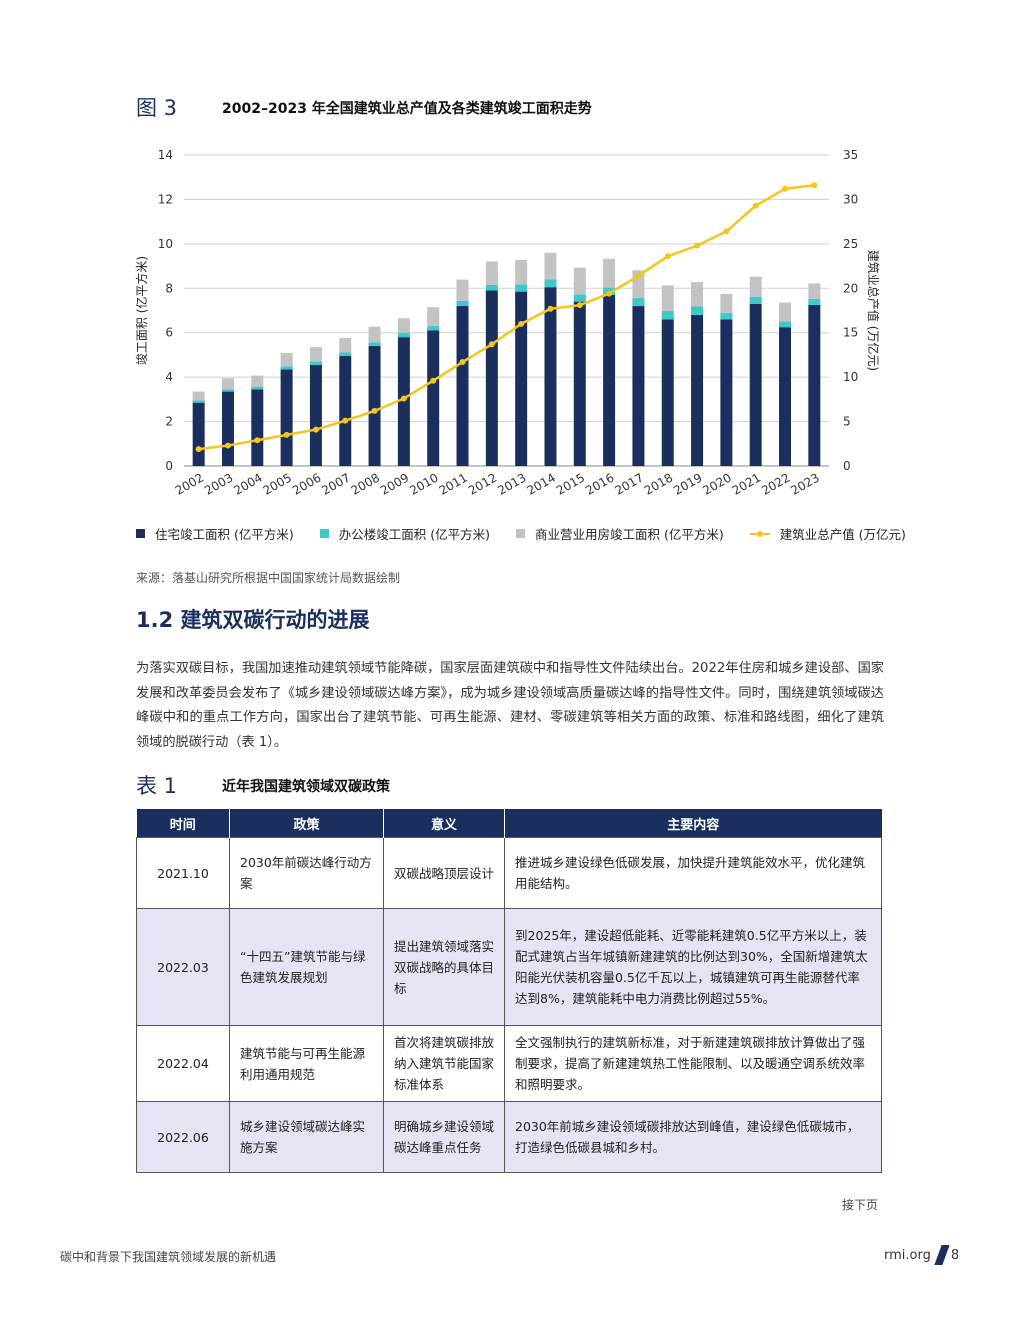 The image size is (1020, 1320). Describe the element at coordinates (183, 873) in the screenshot. I see `cell-time: 2021.10` at that location.